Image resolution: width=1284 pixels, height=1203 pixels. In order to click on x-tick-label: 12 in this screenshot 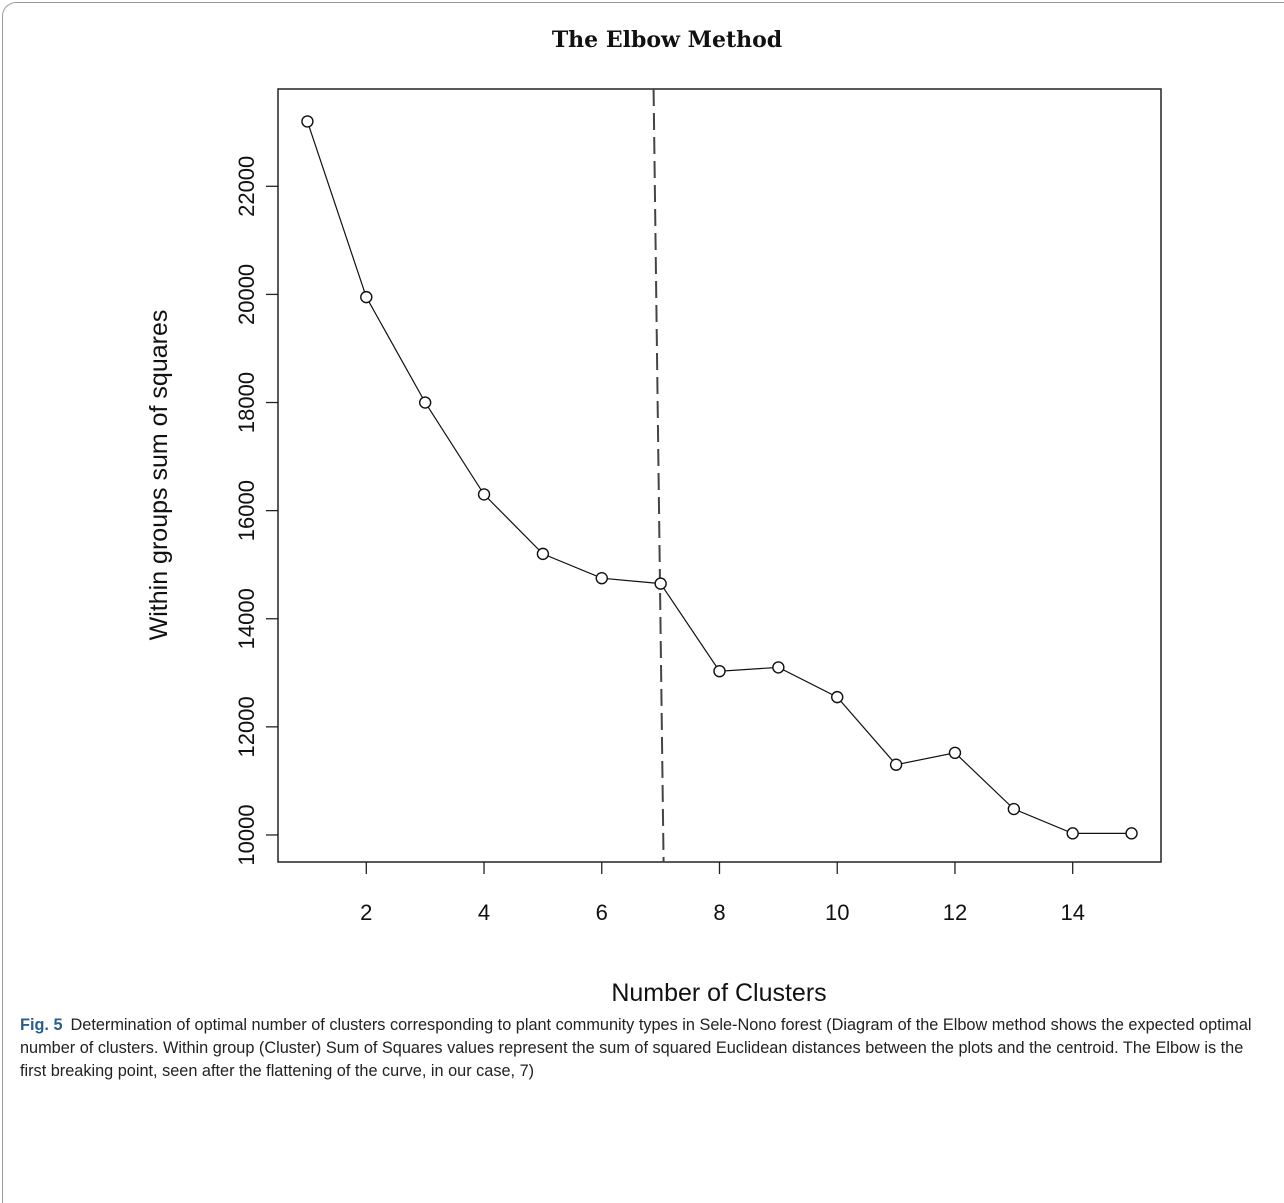, I will do `click(955, 912)`.